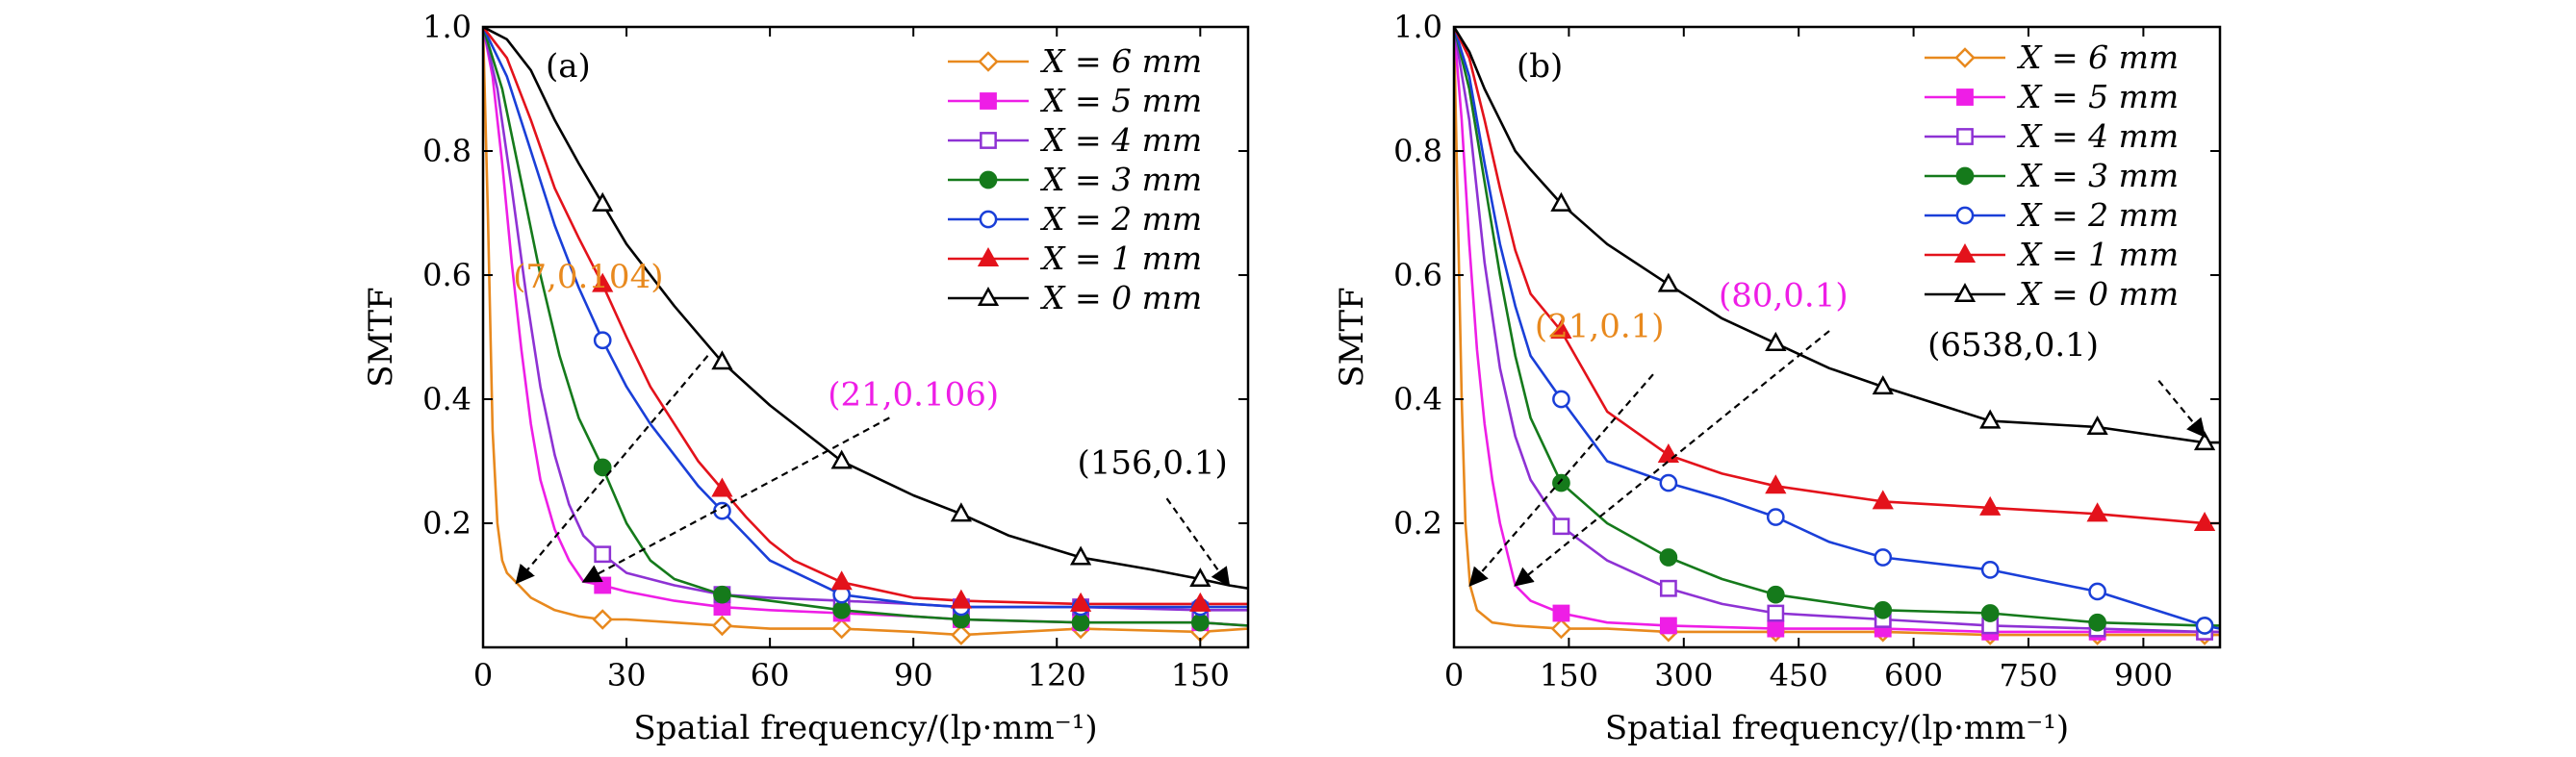 This screenshot has height=757, width=2576. Describe the element at coordinates (1352, 337) in the screenshot. I see `y-axis-label: SMTF` at that location.